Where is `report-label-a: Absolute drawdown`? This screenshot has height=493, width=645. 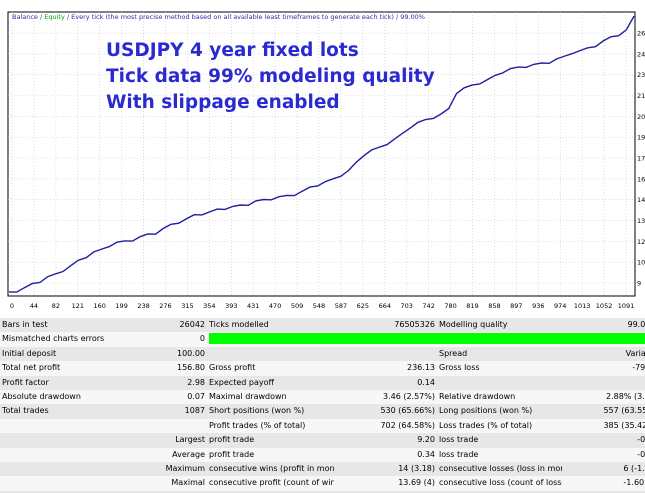
report-label-a: Absolute drawdown is located at coordinates (56, 397).